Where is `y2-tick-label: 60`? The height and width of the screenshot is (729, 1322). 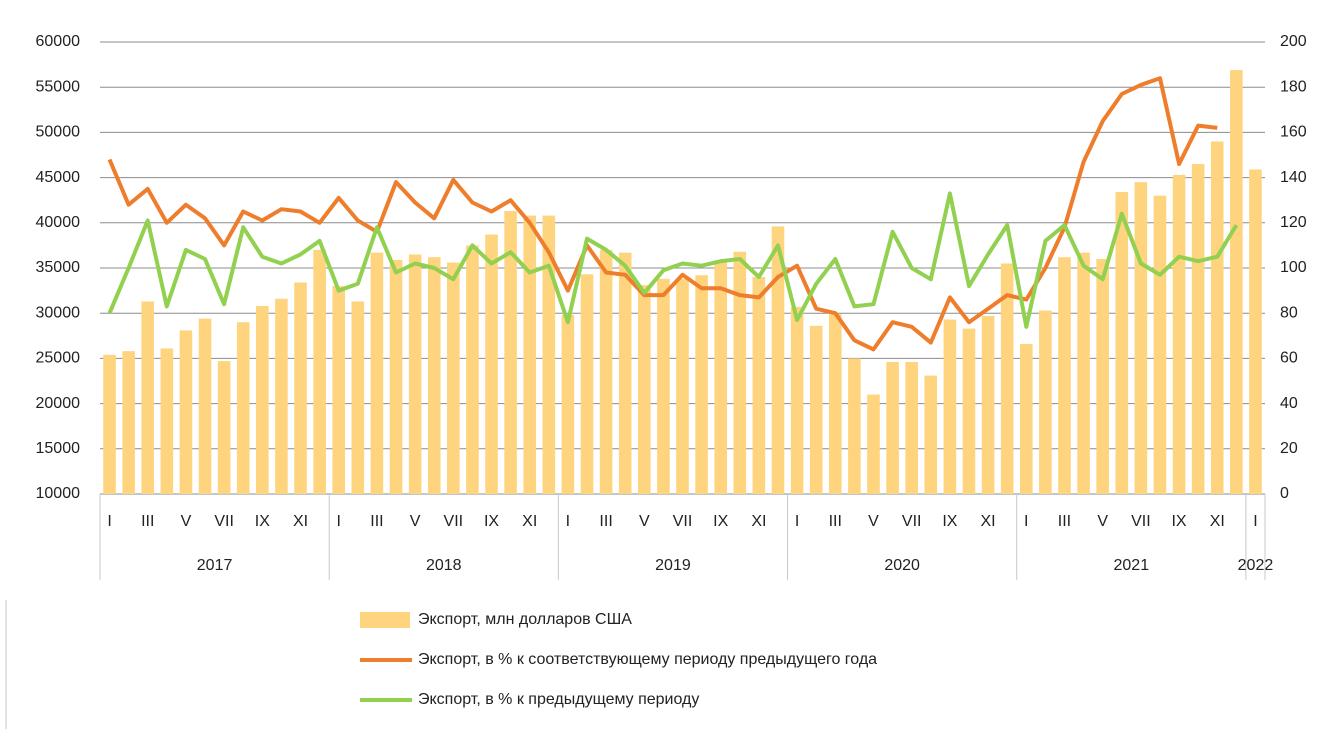 y2-tick-label: 60 is located at coordinates (1289, 358).